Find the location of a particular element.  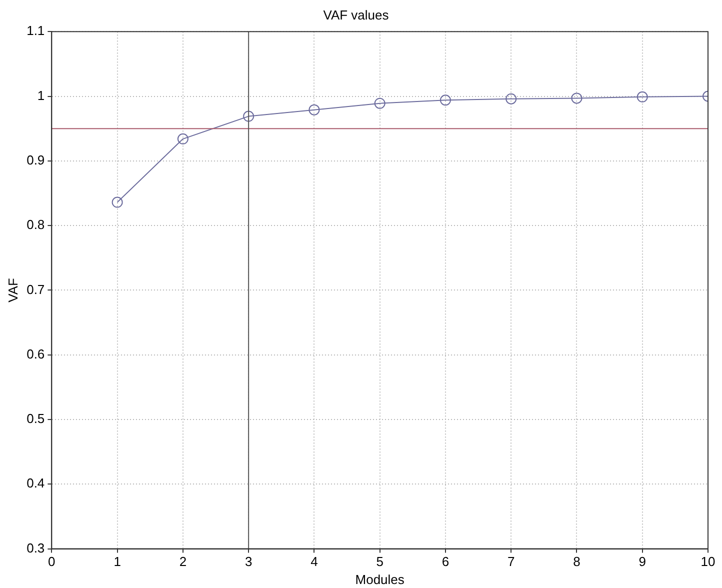

x-axis-title: Modules is located at coordinates (380, 579).